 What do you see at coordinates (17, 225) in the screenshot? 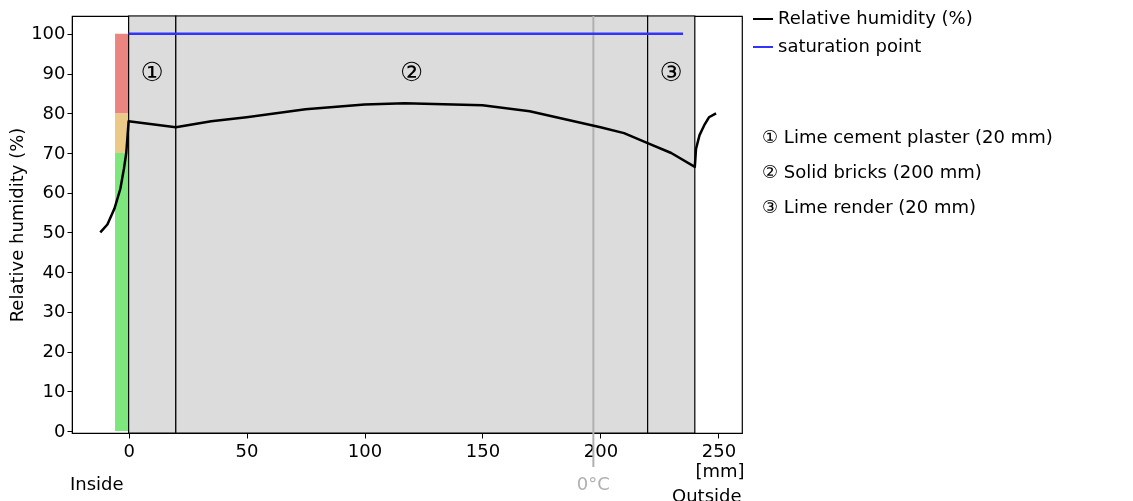
I see `y-axis-title: Relative humidity (%)` at bounding box center [17, 225].